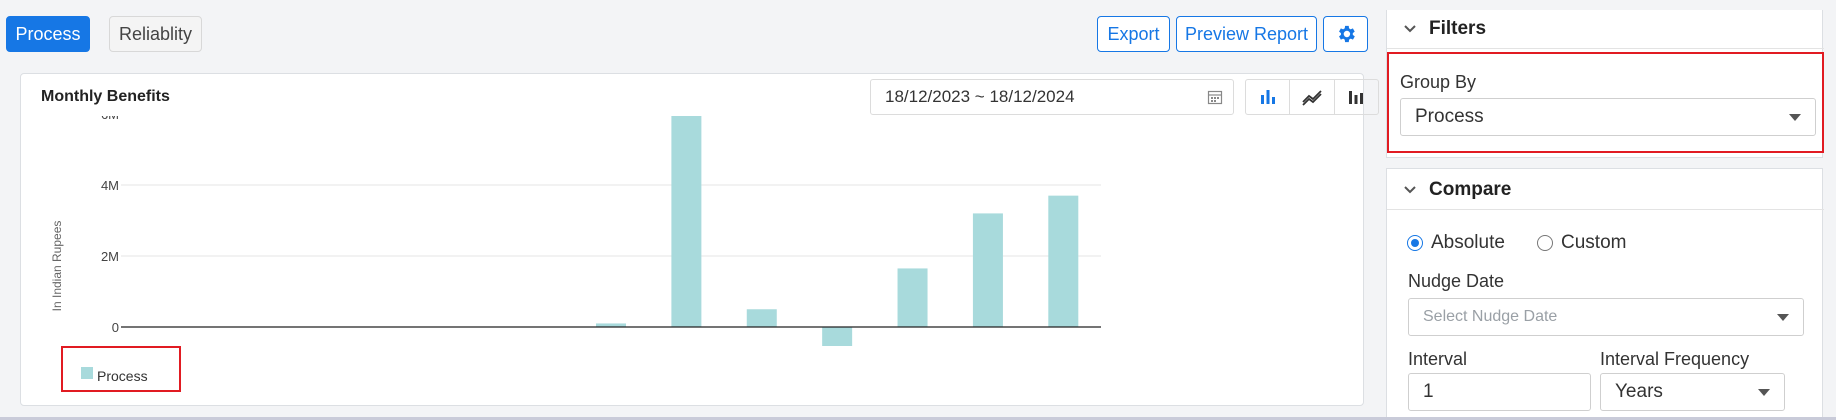 The image size is (1836, 420). What do you see at coordinates (1133, 34) in the screenshot?
I see `export-button: Export` at bounding box center [1133, 34].